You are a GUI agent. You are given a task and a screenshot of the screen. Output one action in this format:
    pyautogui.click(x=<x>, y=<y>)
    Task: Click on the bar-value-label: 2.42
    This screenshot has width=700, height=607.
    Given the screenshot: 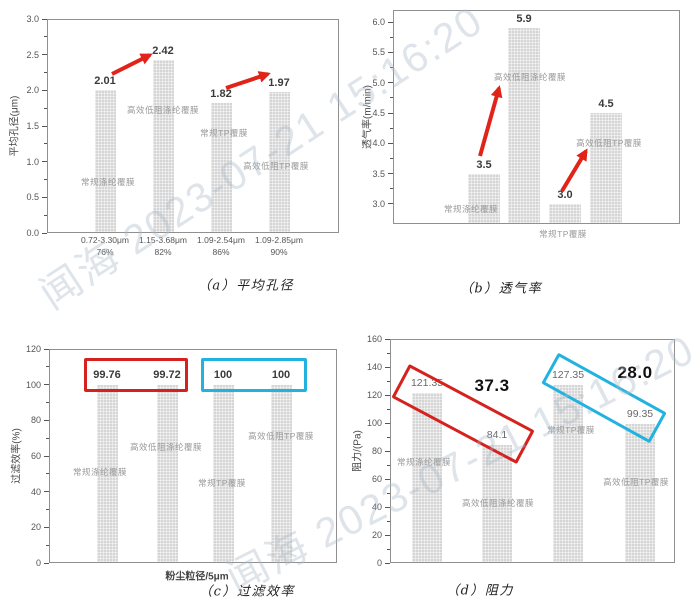 What is the action you would take?
    pyautogui.click(x=163, y=51)
    